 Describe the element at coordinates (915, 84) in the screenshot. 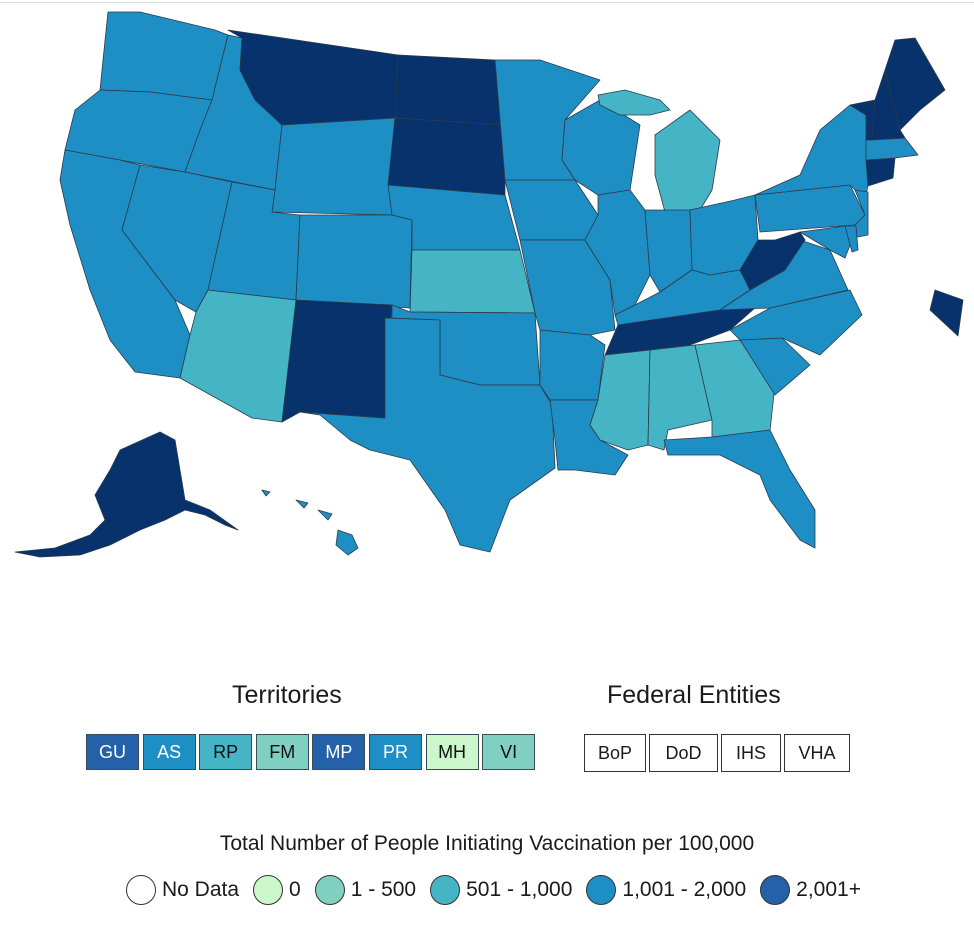

I see `state-me` at that location.